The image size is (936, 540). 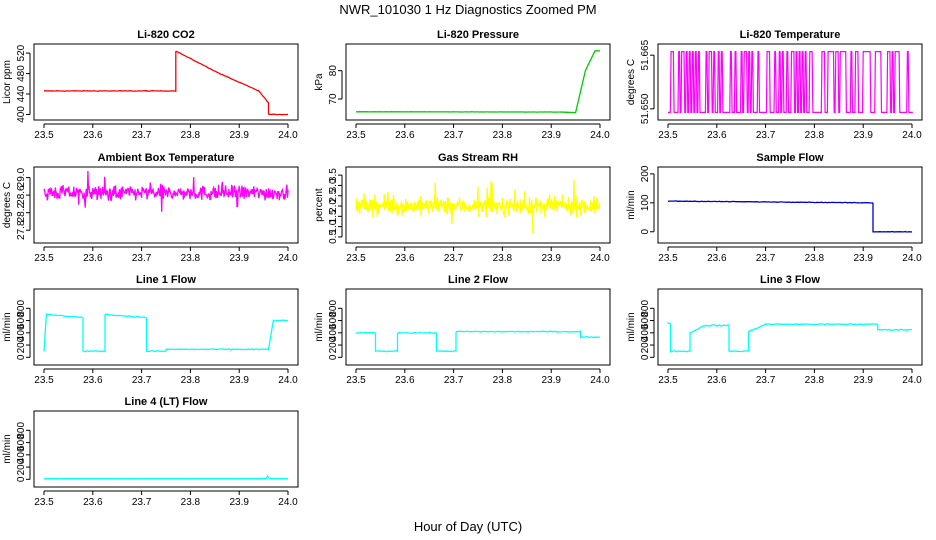 I want to click on y-axis-title: percent, so click(x=319, y=205).